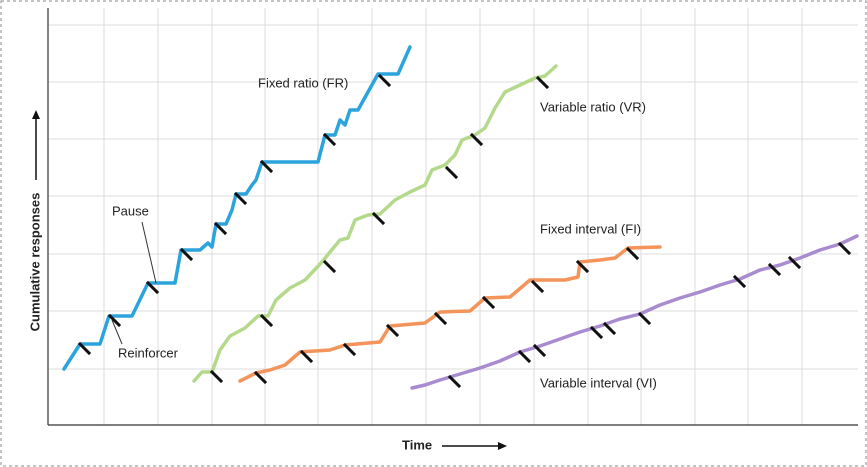 Image resolution: width=867 pixels, height=467 pixels. I want to click on x-axis-arrow, so click(474, 446).